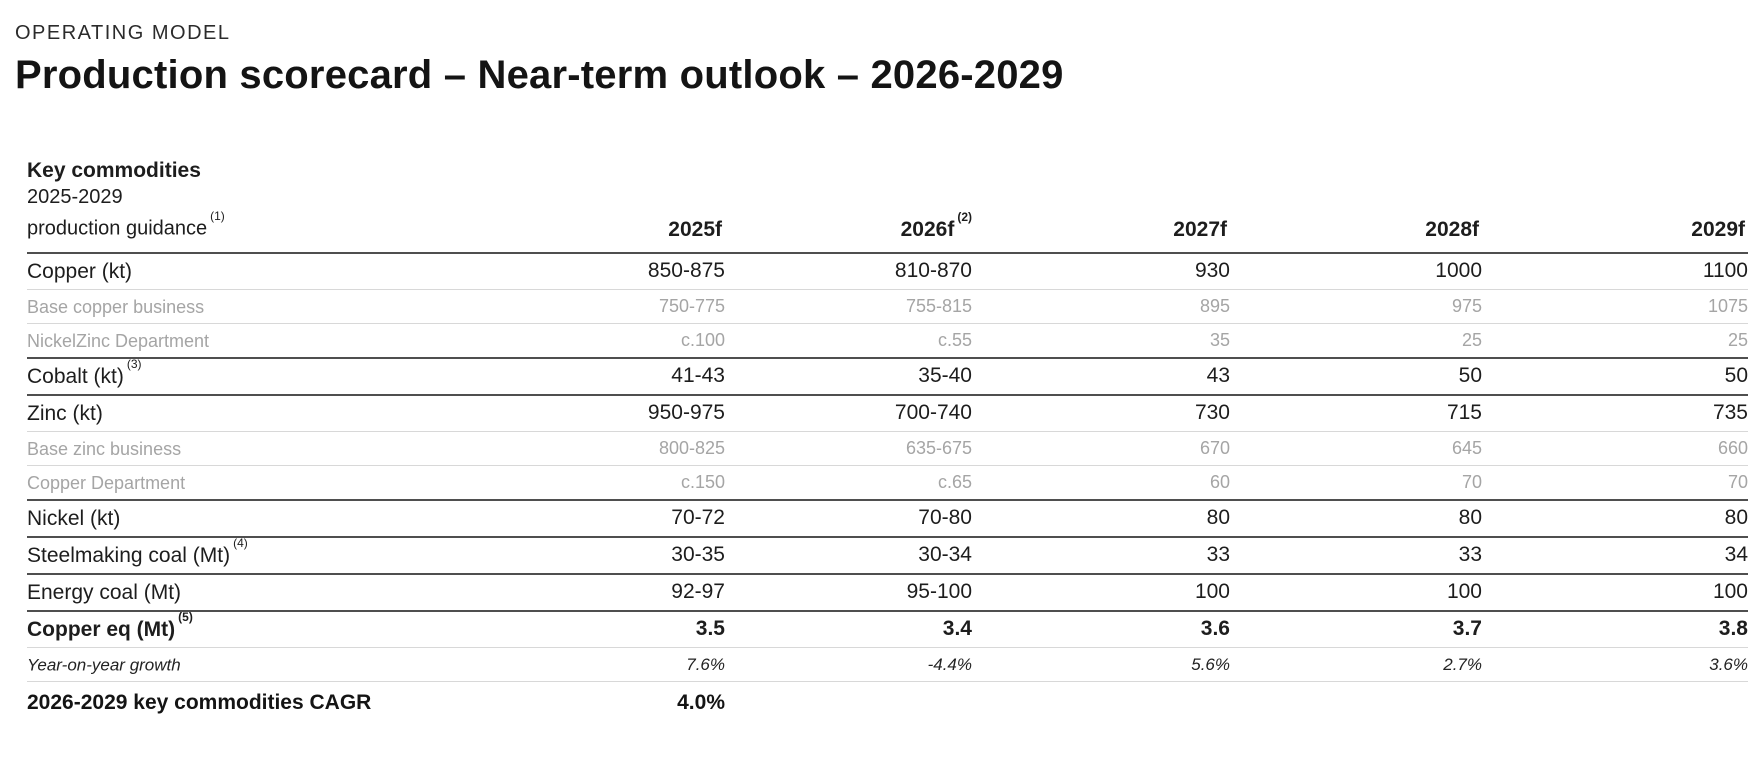 This screenshot has height=765, width=1754. Describe the element at coordinates (1101, 375) in the screenshot. I see `value-2027f: 43` at that location.